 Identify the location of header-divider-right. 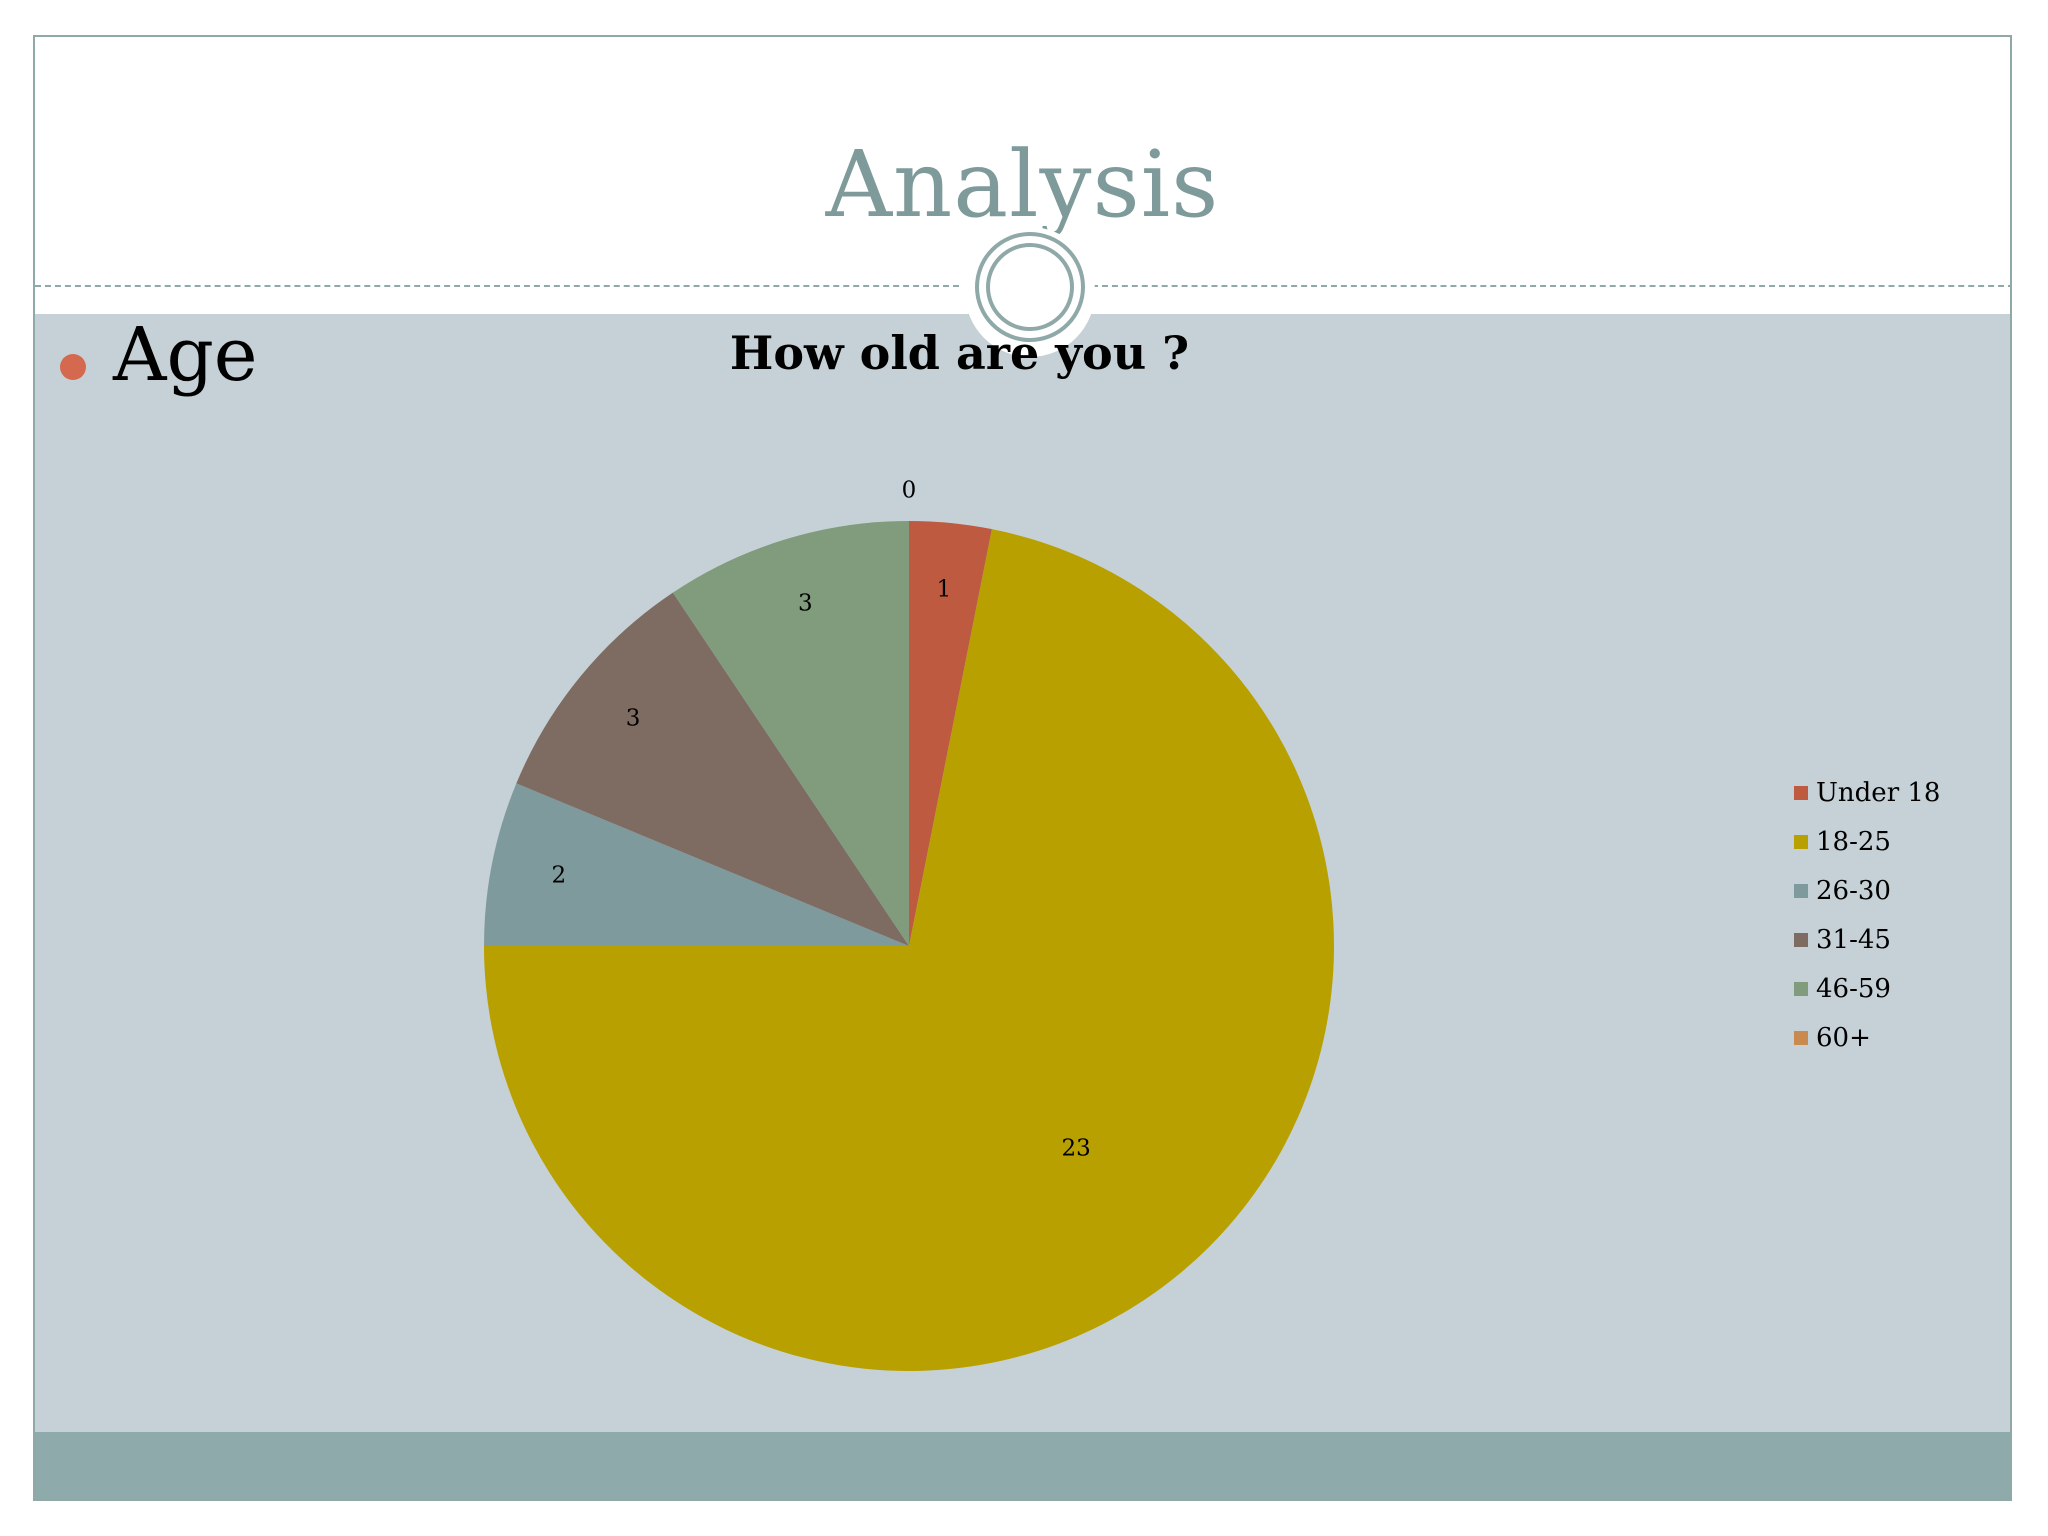
(1551, 286).